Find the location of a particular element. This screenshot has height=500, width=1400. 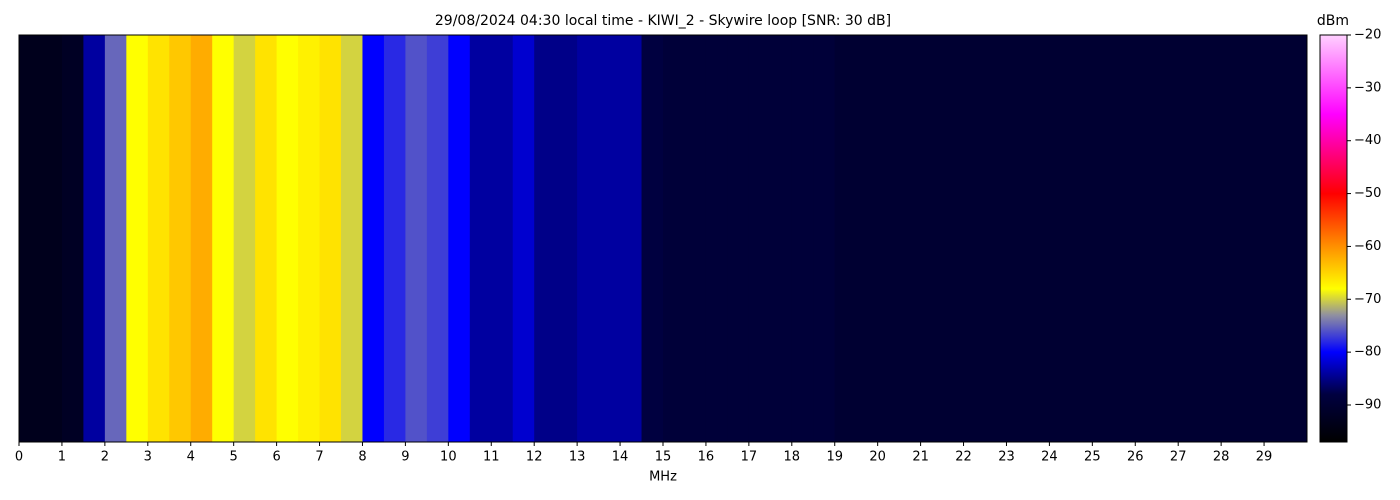

x-tick-label: 23 is located at coordinates (1006, 457).